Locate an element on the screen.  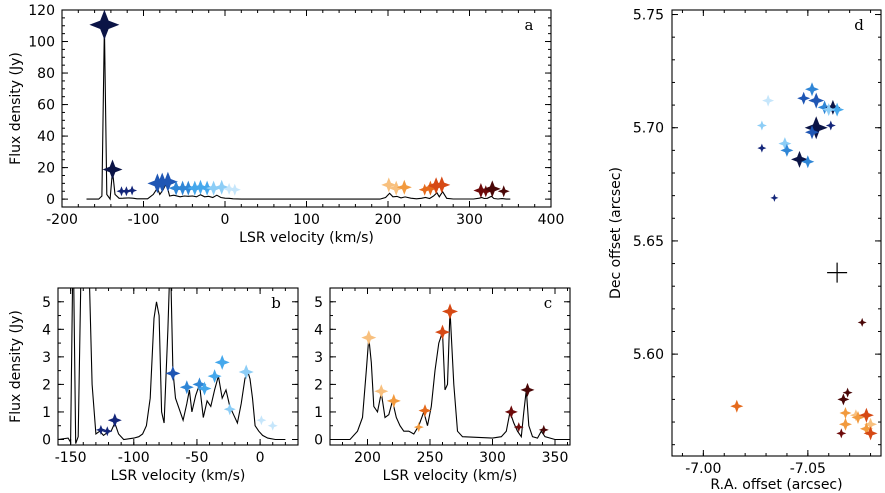
panel-label: b is located at coordinates (276, 303).